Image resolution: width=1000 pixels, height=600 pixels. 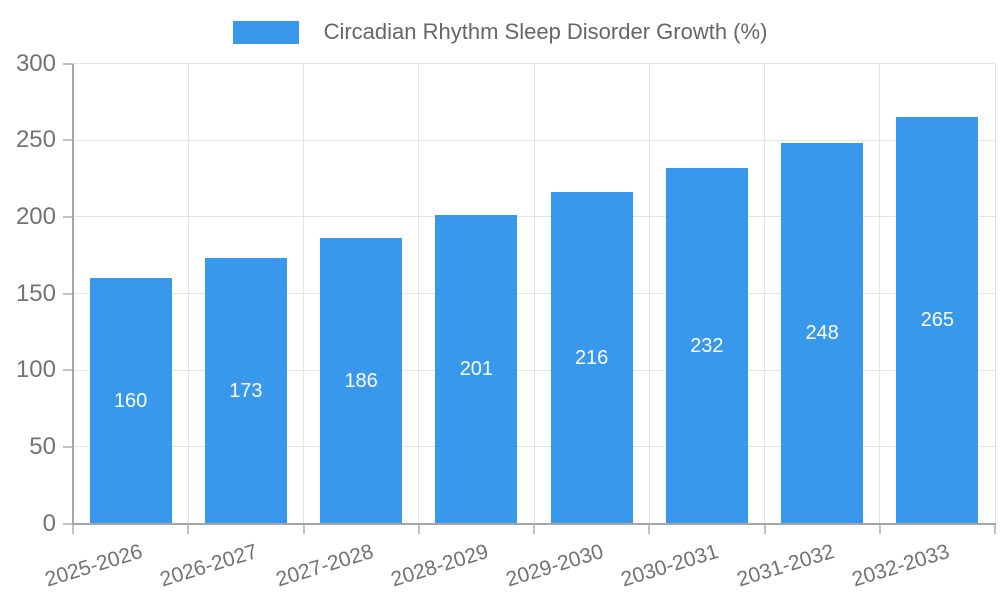 I want to click on x-tick-label: 2028-2029, so click(x=440, y=566).